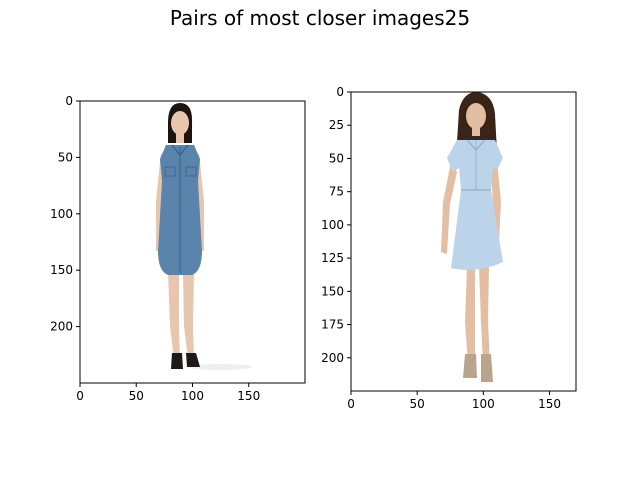  I want to click on right-bootie, so click(487, 368).